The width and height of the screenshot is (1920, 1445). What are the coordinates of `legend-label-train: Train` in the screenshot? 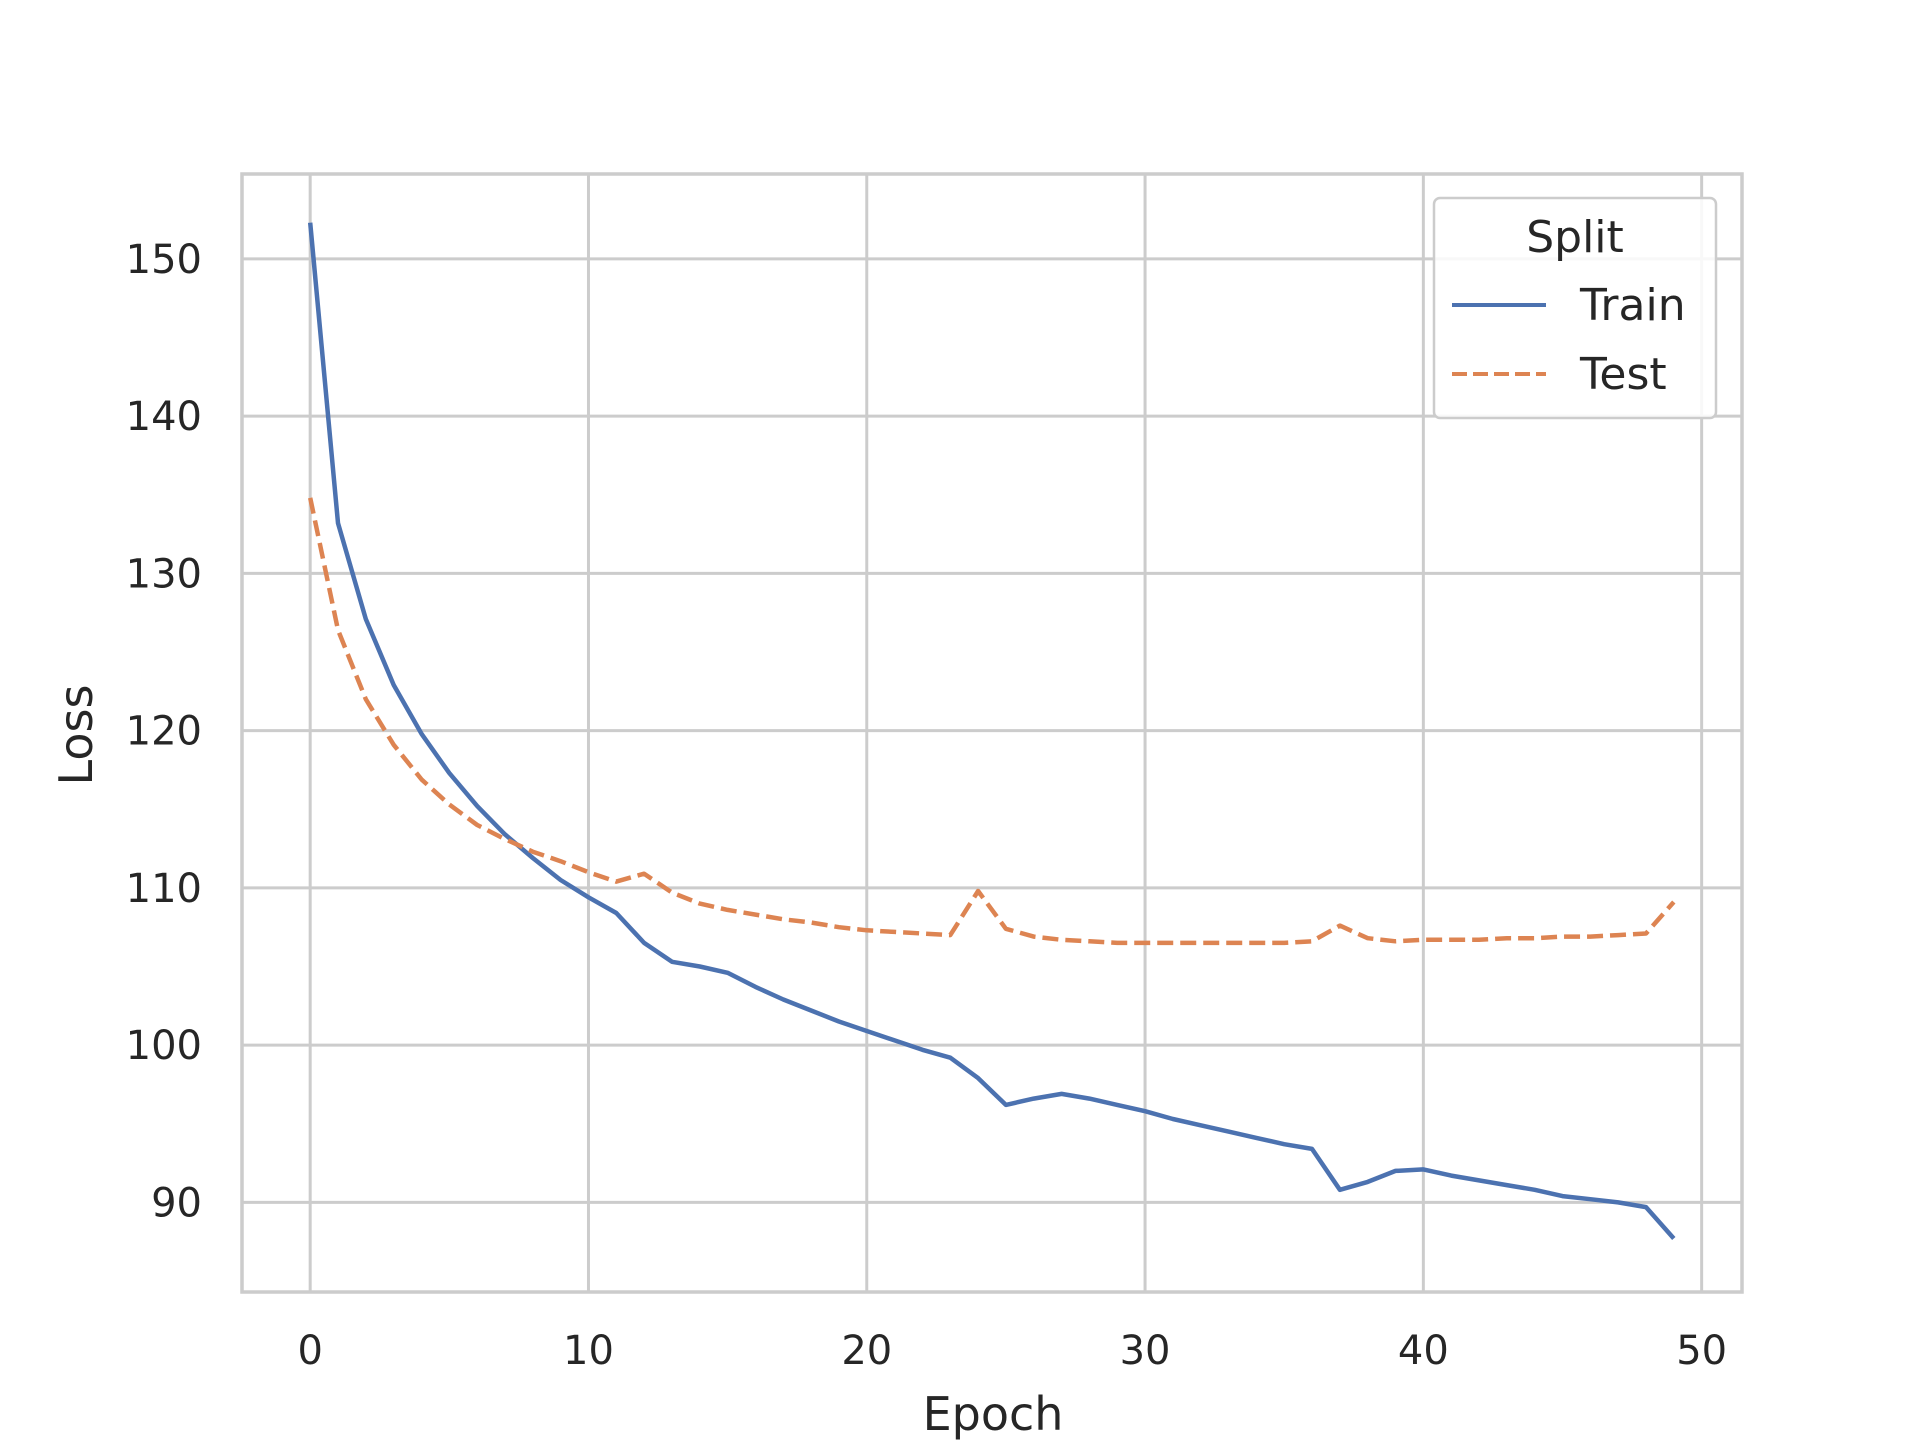 It's located at (1632, 305).